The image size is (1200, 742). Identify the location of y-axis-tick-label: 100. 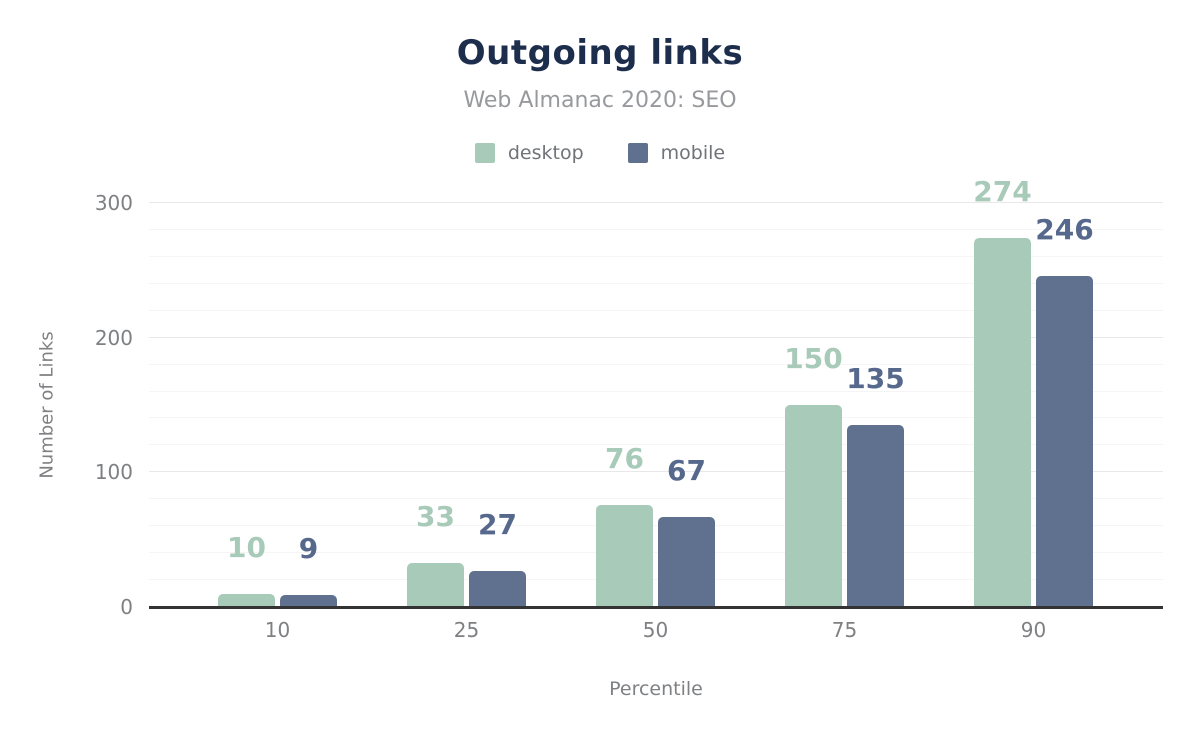
(113, 472).